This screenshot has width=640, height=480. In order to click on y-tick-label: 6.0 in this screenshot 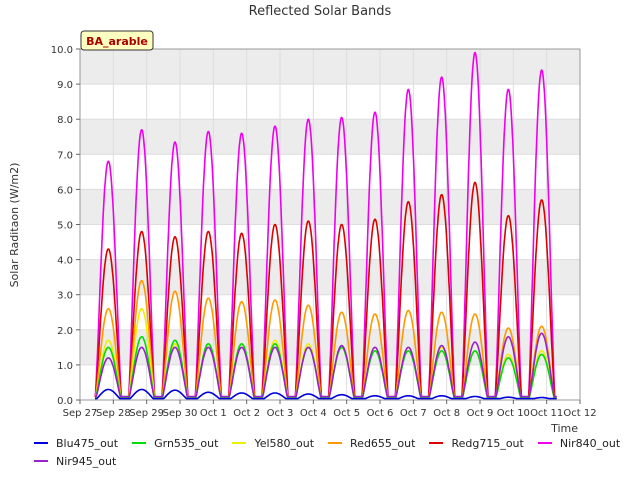, I will do `click(65, 190)`.